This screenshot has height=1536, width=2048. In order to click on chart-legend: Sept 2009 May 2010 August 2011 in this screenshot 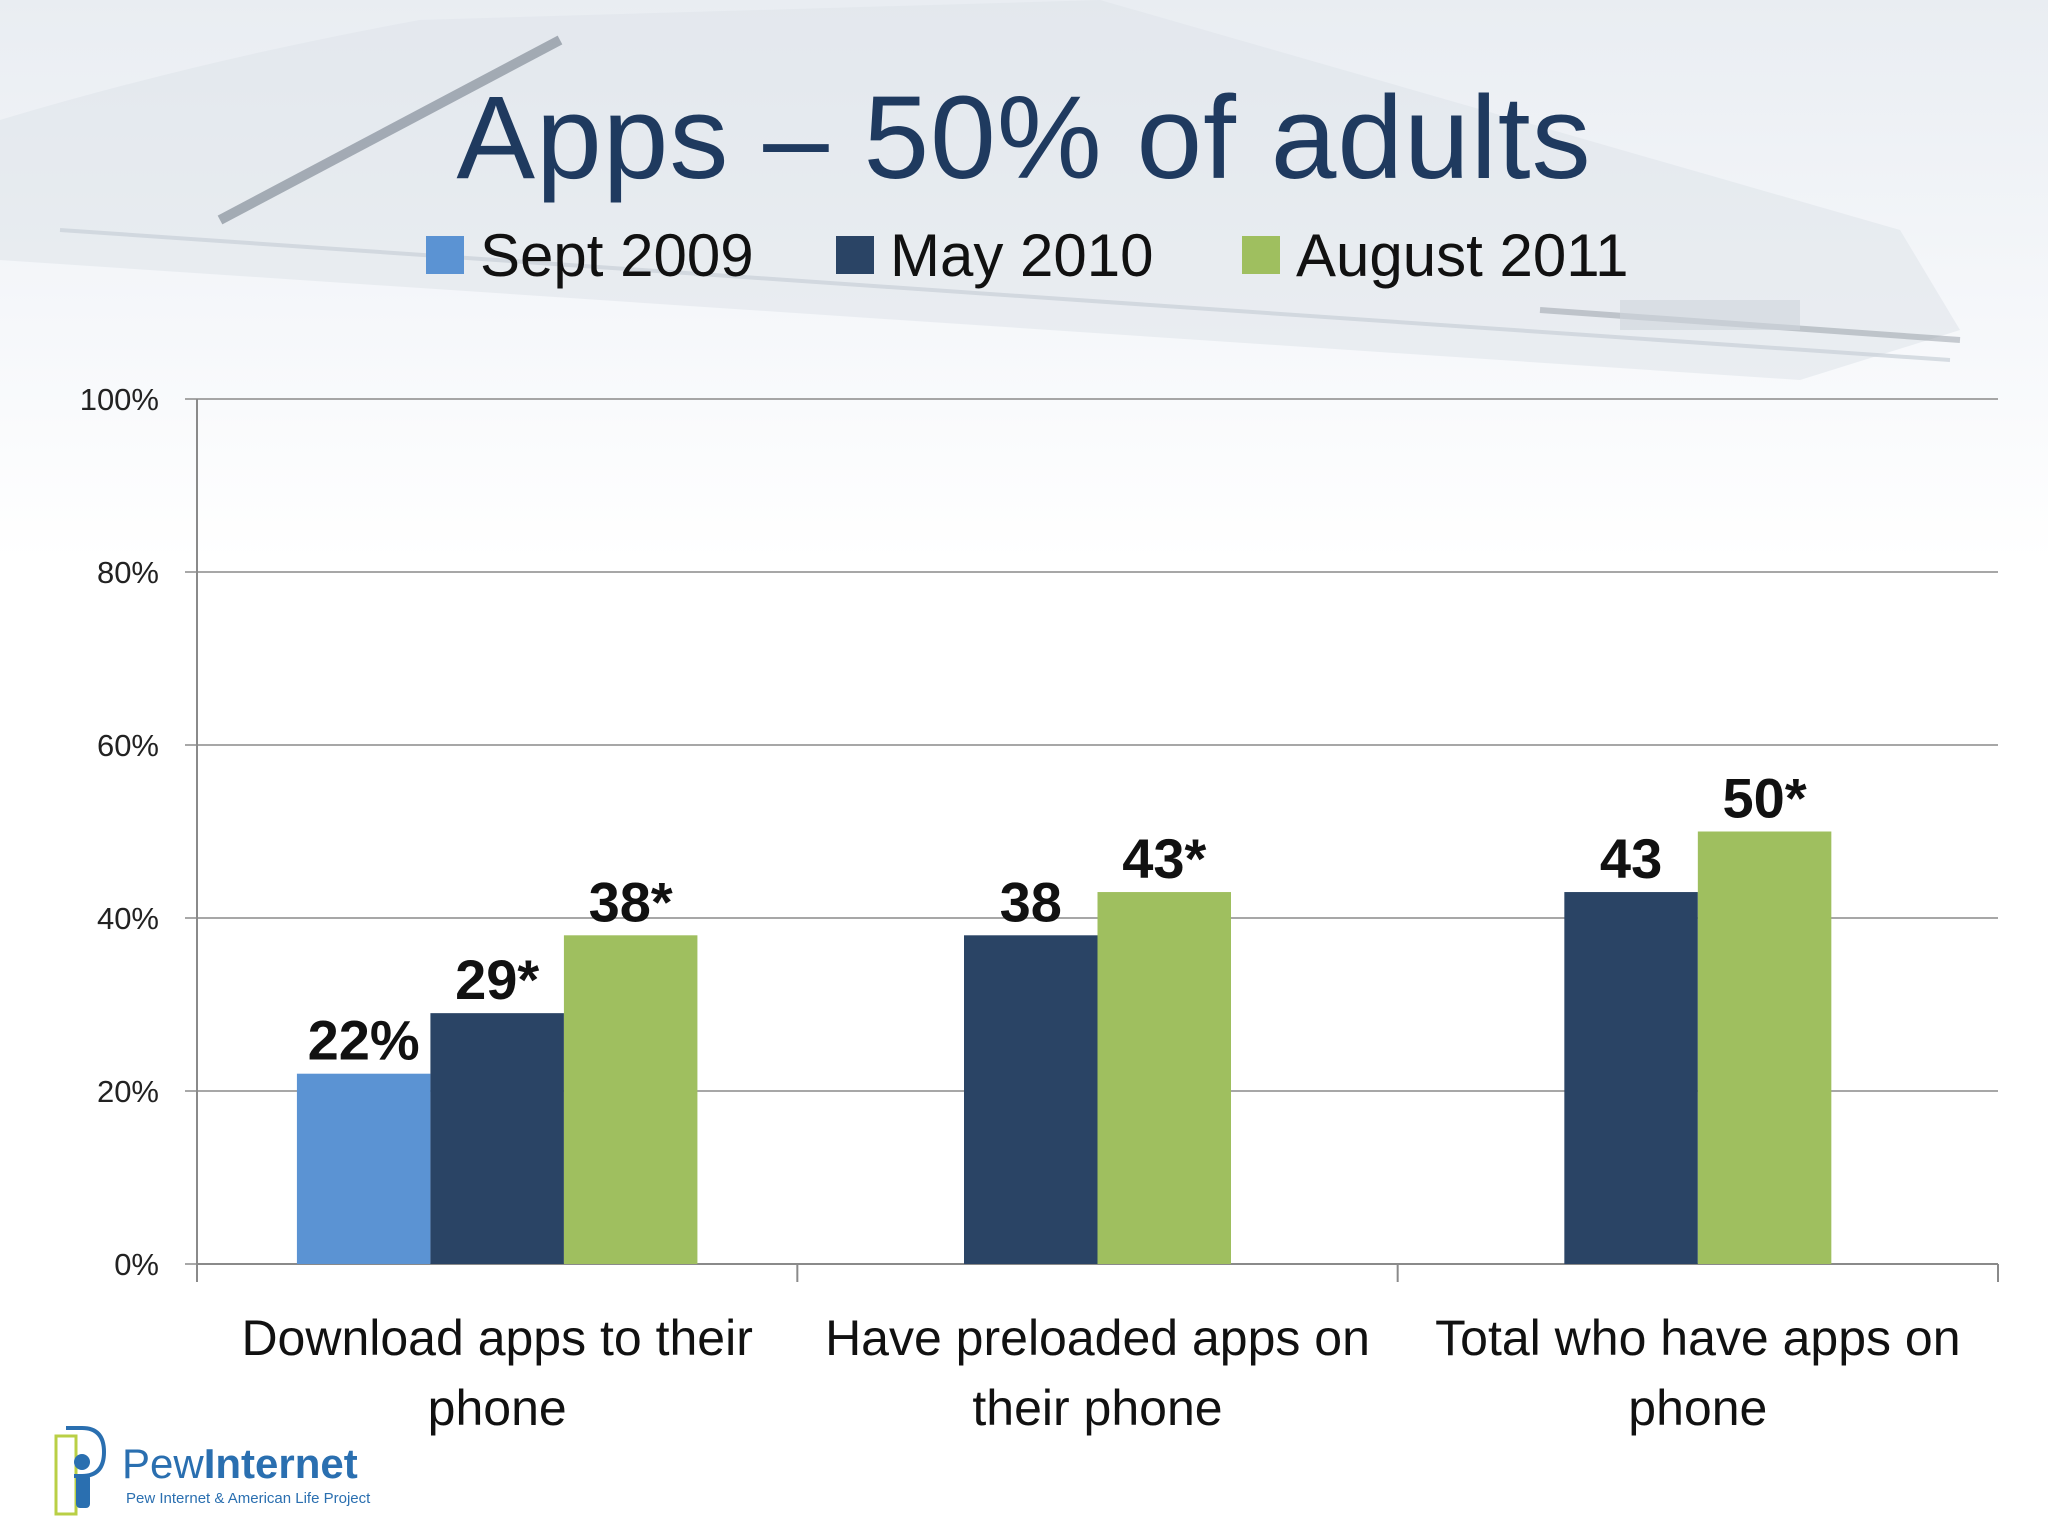, I will do `click(1024, 255)`.